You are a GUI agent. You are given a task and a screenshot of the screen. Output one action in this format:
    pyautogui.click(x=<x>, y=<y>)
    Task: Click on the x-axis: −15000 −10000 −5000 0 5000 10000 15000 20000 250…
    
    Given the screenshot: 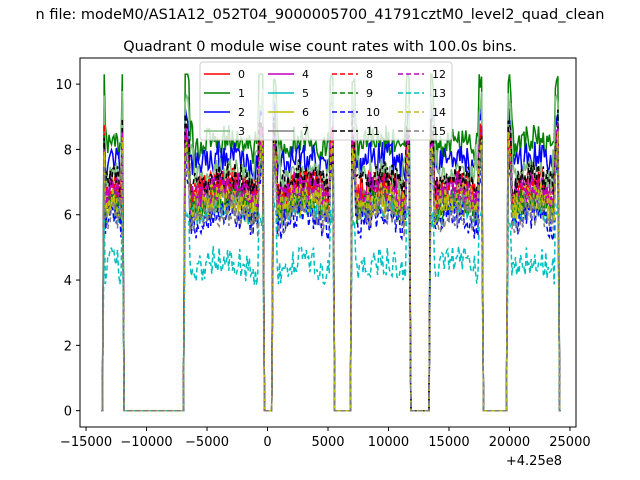 What is the action you would take?
    pyautogui.click(x=325, y=438)
    